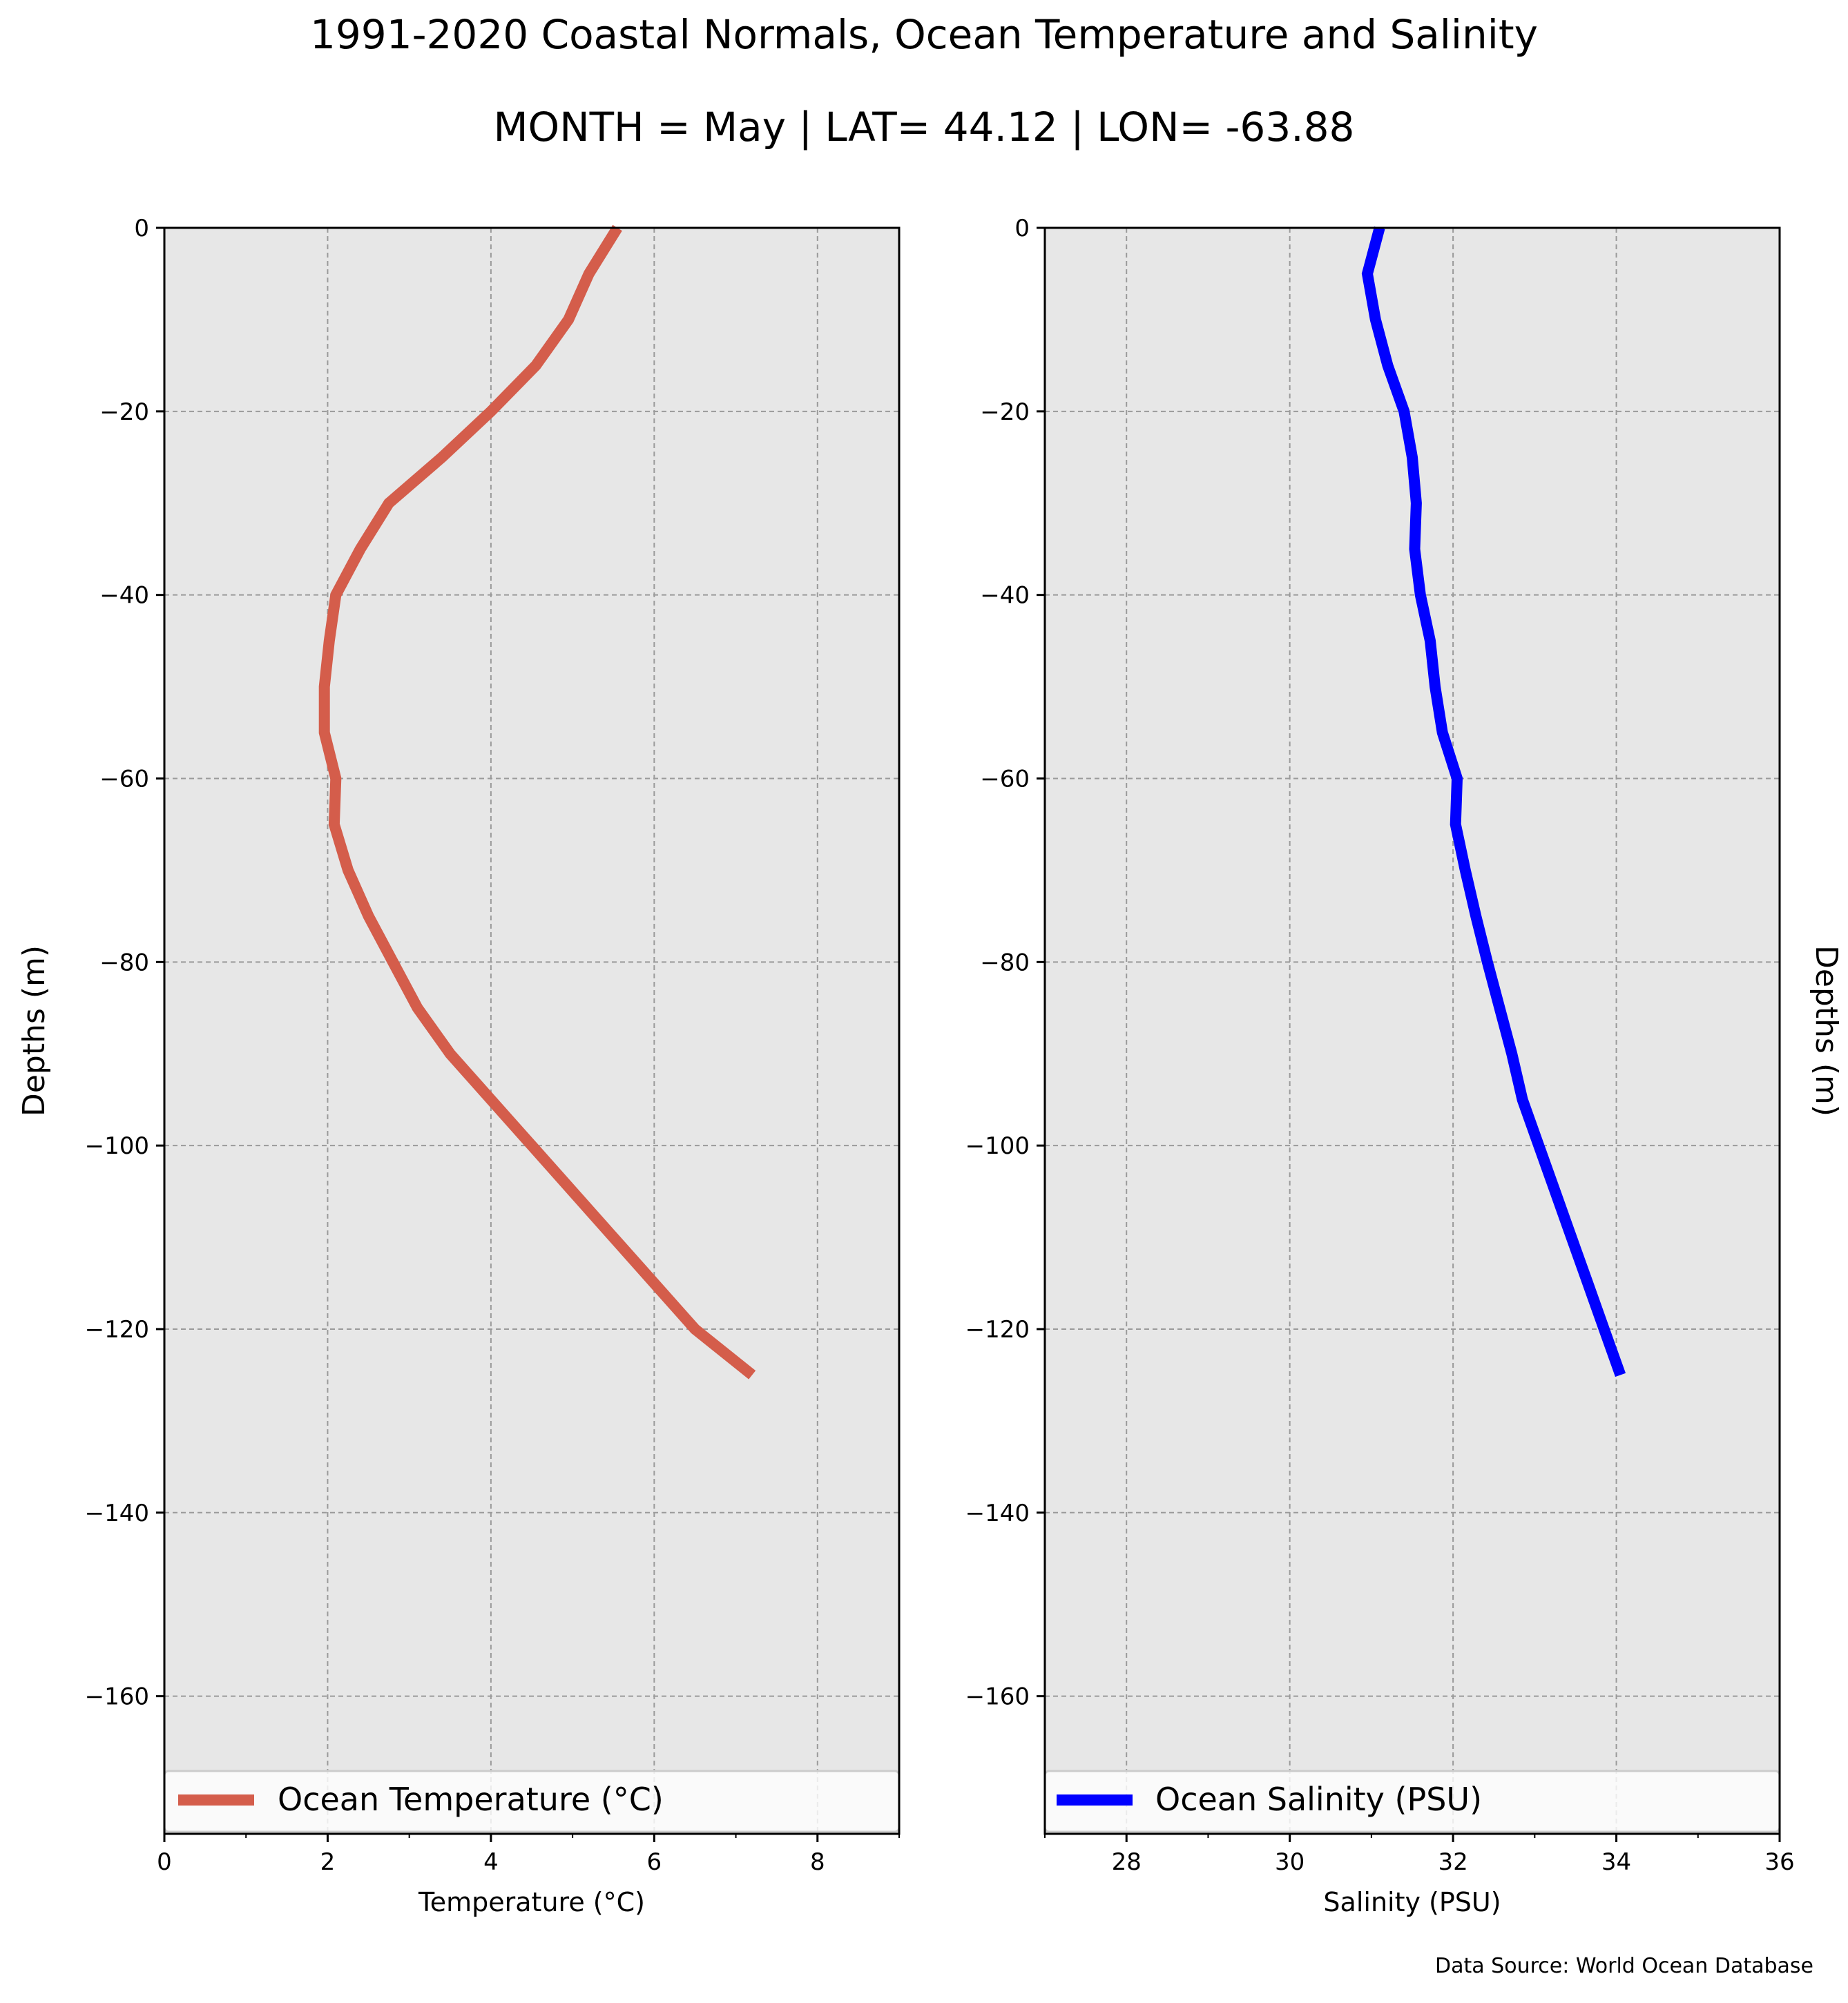 The width and height of the screenshot is (1848, 2003). What do you see at coordinates (328, 1862) in the screenshot?
I see `x-tick-label: 2` at bounding box center [328, 1862].